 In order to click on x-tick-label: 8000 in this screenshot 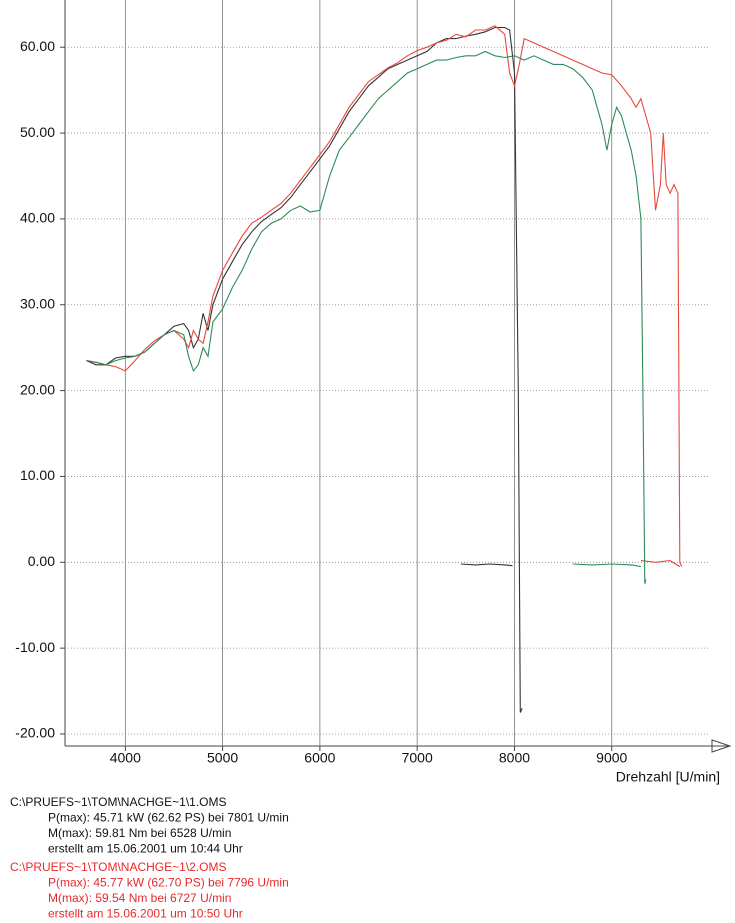, I will do `click(514, 758)`.